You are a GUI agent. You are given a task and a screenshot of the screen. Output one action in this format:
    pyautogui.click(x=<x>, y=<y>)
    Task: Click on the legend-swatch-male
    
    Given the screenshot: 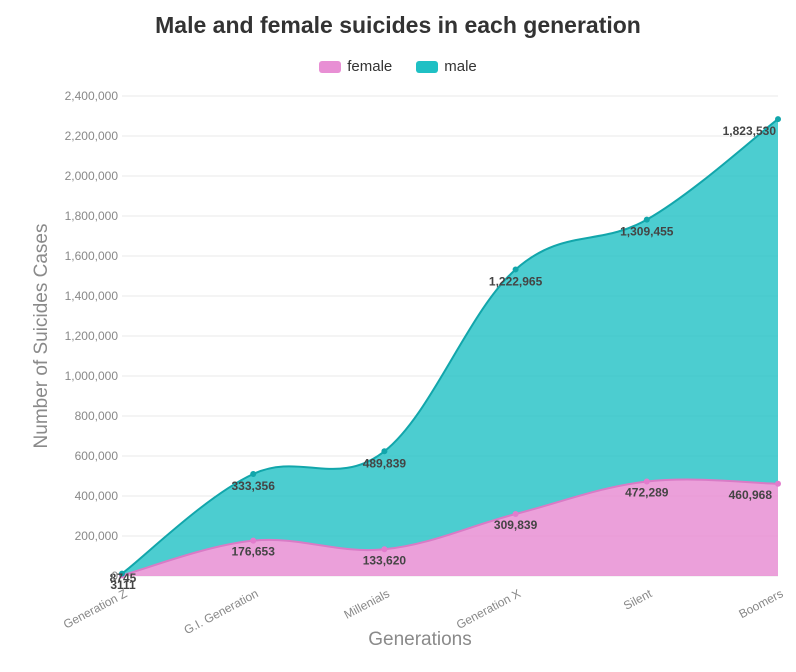 What is the action you would take?
    pyautogui.click(x=427, y=66)
    